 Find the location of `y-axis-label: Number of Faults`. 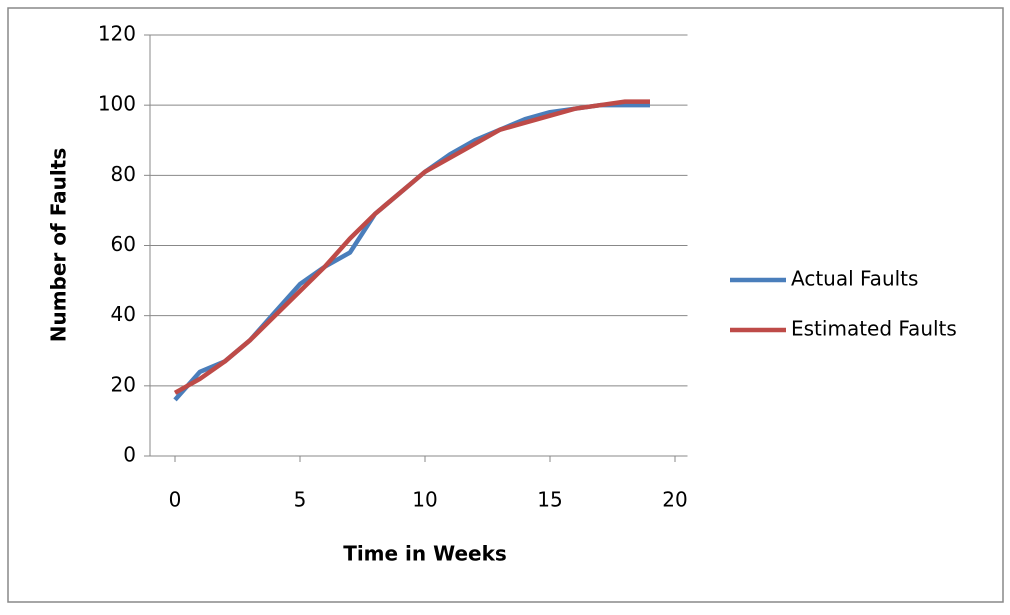

y-axis-label: Number of Faults is located at coordinates (59, 245).